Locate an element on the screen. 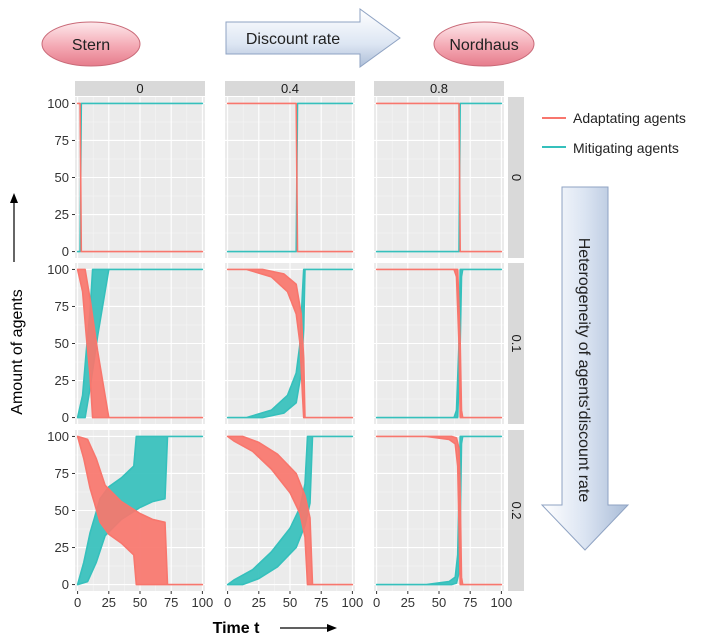 The height and width of the screenshot is (639, 705). stern-label: Stern is located at coordinates (91, 45).